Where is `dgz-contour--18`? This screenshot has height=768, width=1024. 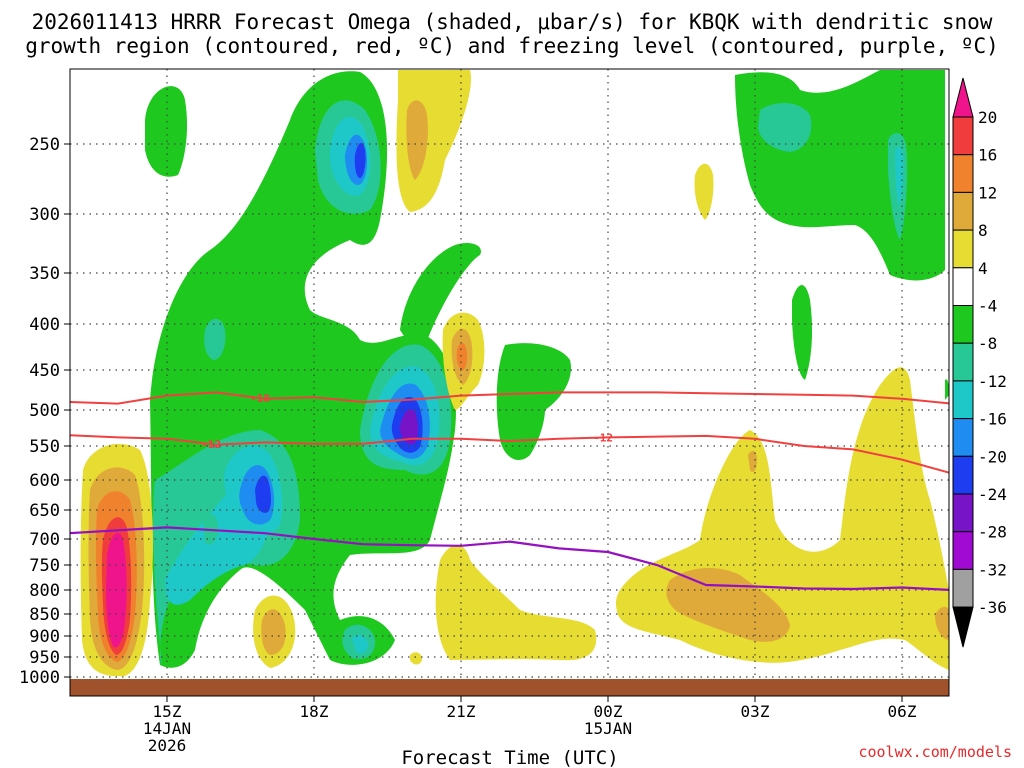 dgz-contour--18 is located at coordinates (509, 398).